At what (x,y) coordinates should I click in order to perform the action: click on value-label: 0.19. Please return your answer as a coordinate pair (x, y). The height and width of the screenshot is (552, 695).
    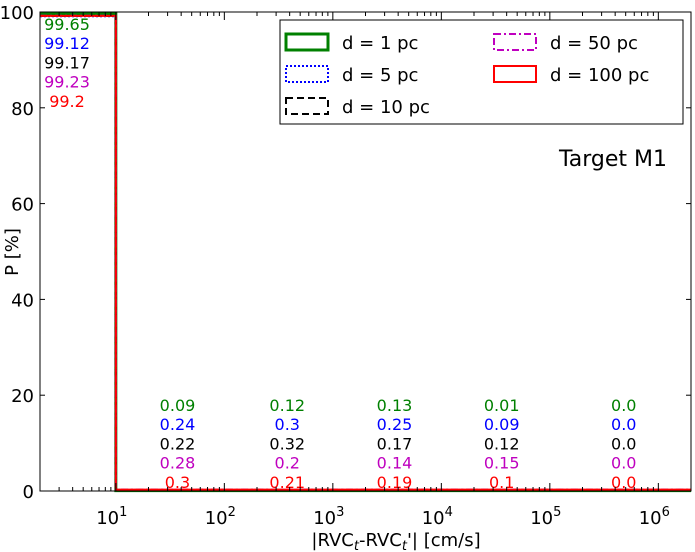
    Looking at the image, I should click on (395, 482).